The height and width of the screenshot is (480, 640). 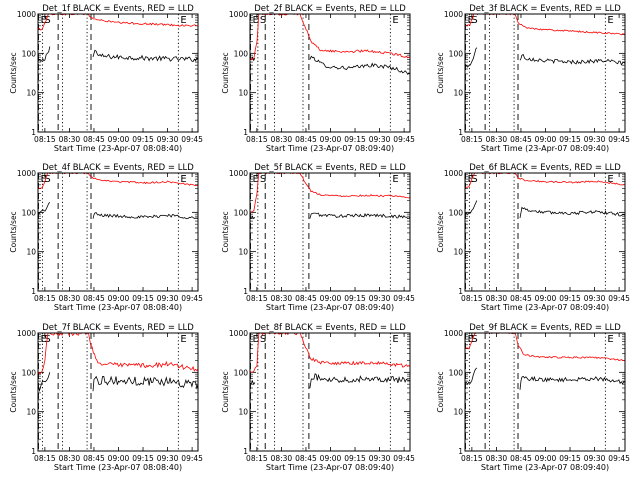 I want to click on chart-title: Det_7f BLACK = Events, RED = LLD, so click(x=118, y=328).